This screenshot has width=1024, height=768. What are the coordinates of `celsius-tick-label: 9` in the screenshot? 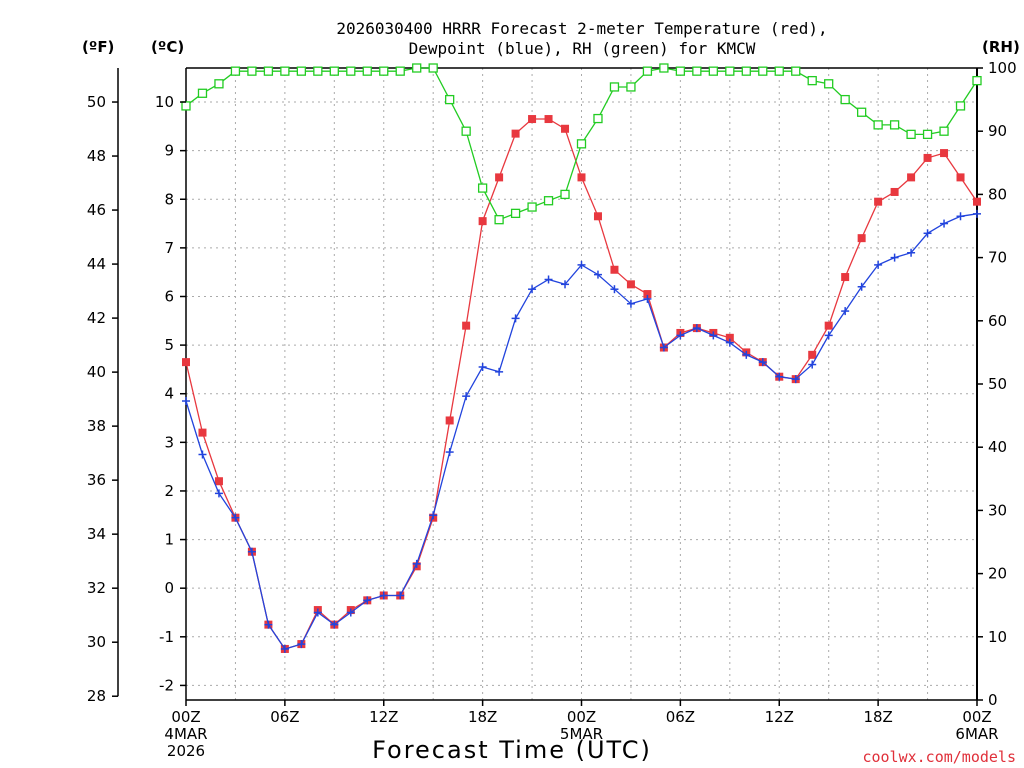 It's located at (169, 151).